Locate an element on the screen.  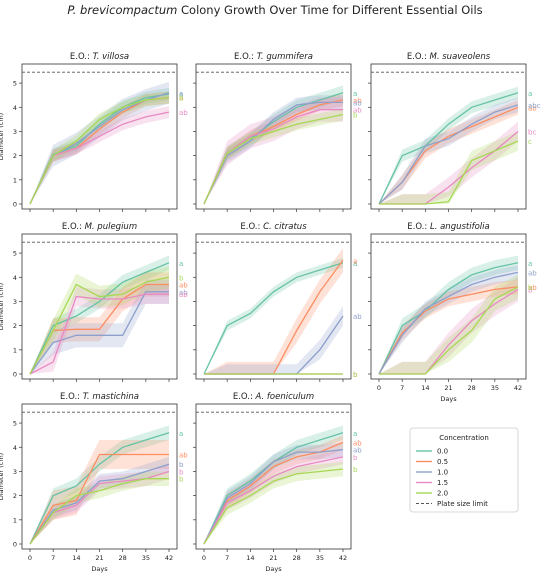
y-tick-label: 4 is located at coordinates (15, 278).